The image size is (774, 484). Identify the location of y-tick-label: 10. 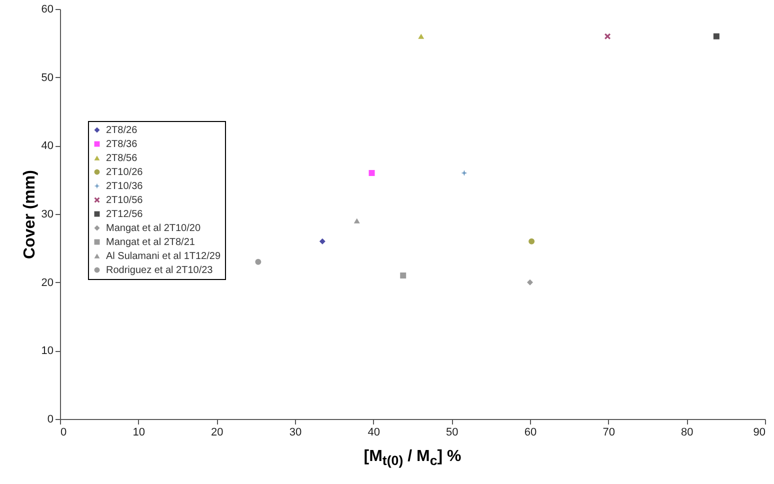
(47, 351).